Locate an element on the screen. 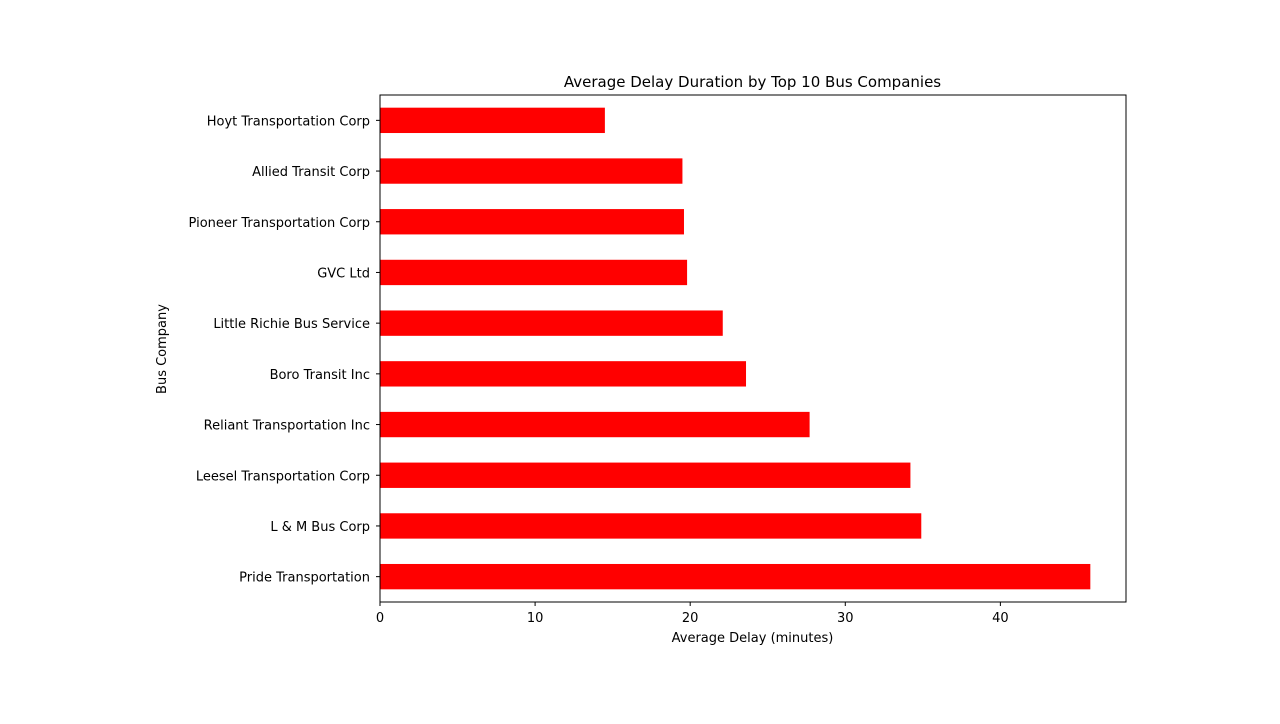 This screenshot has width=1280, height=724. x-axis-ticks: 0 10 20 30 40 is located at coordinates (692, 614).